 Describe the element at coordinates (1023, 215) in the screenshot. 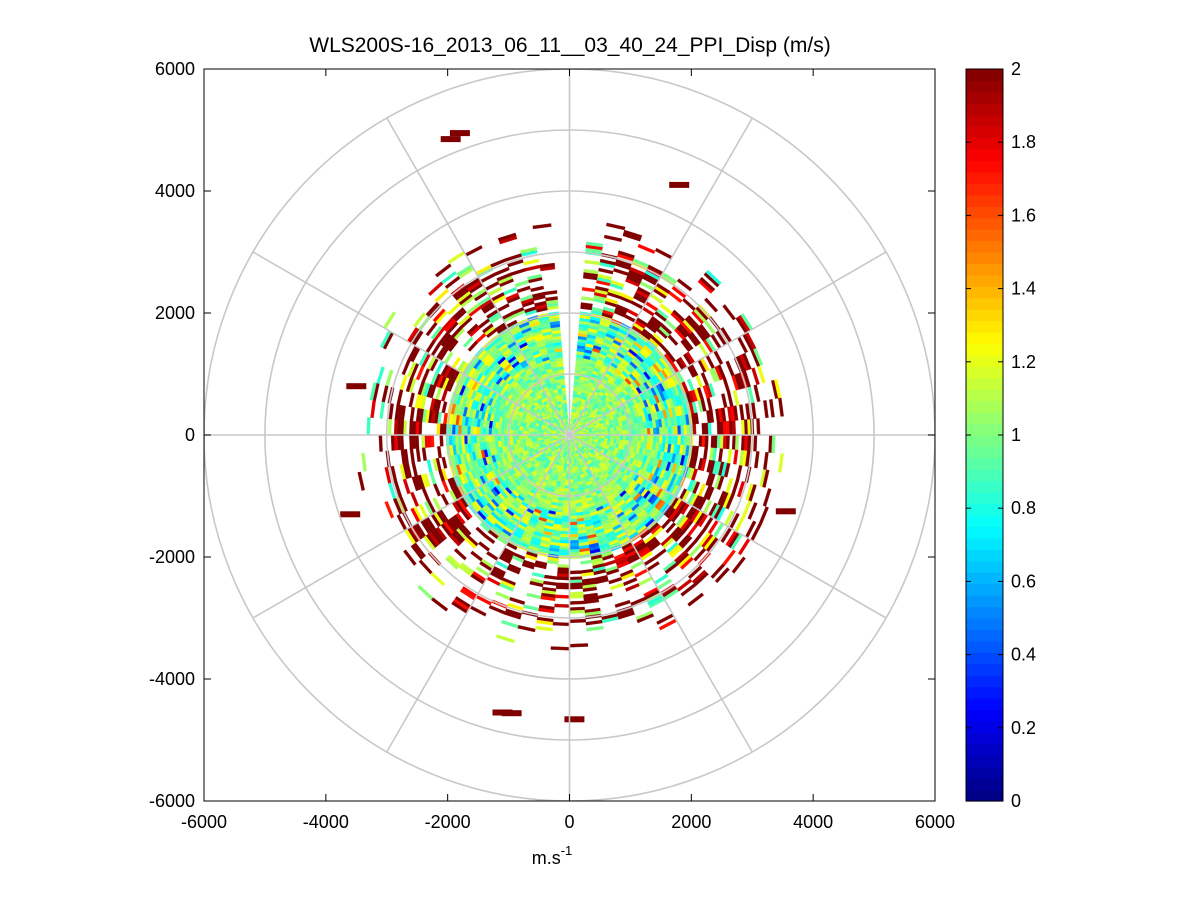

I see `colorbar-tick-label: 1.6` at that location.